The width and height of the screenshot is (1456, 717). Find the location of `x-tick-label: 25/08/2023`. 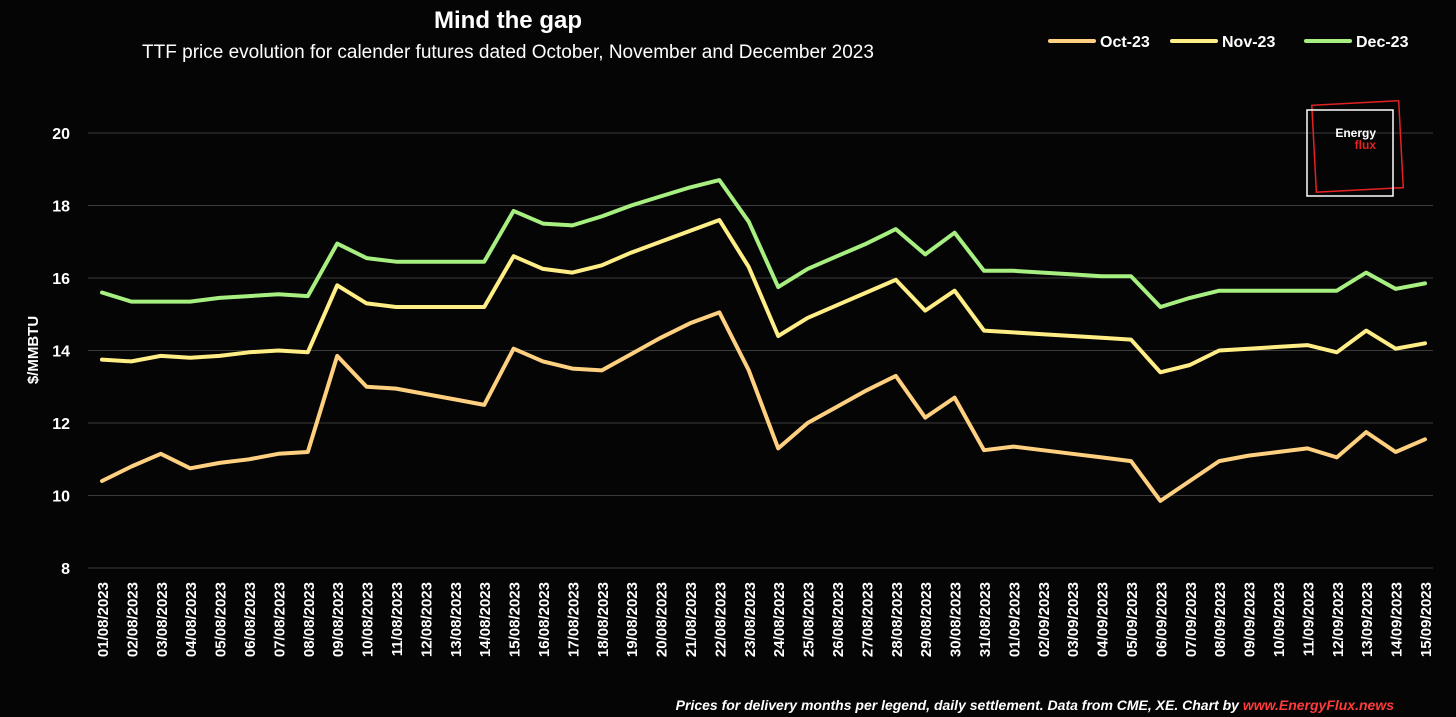

x-tick-label: 25/08/2023 is located at coordinates (809, 619).